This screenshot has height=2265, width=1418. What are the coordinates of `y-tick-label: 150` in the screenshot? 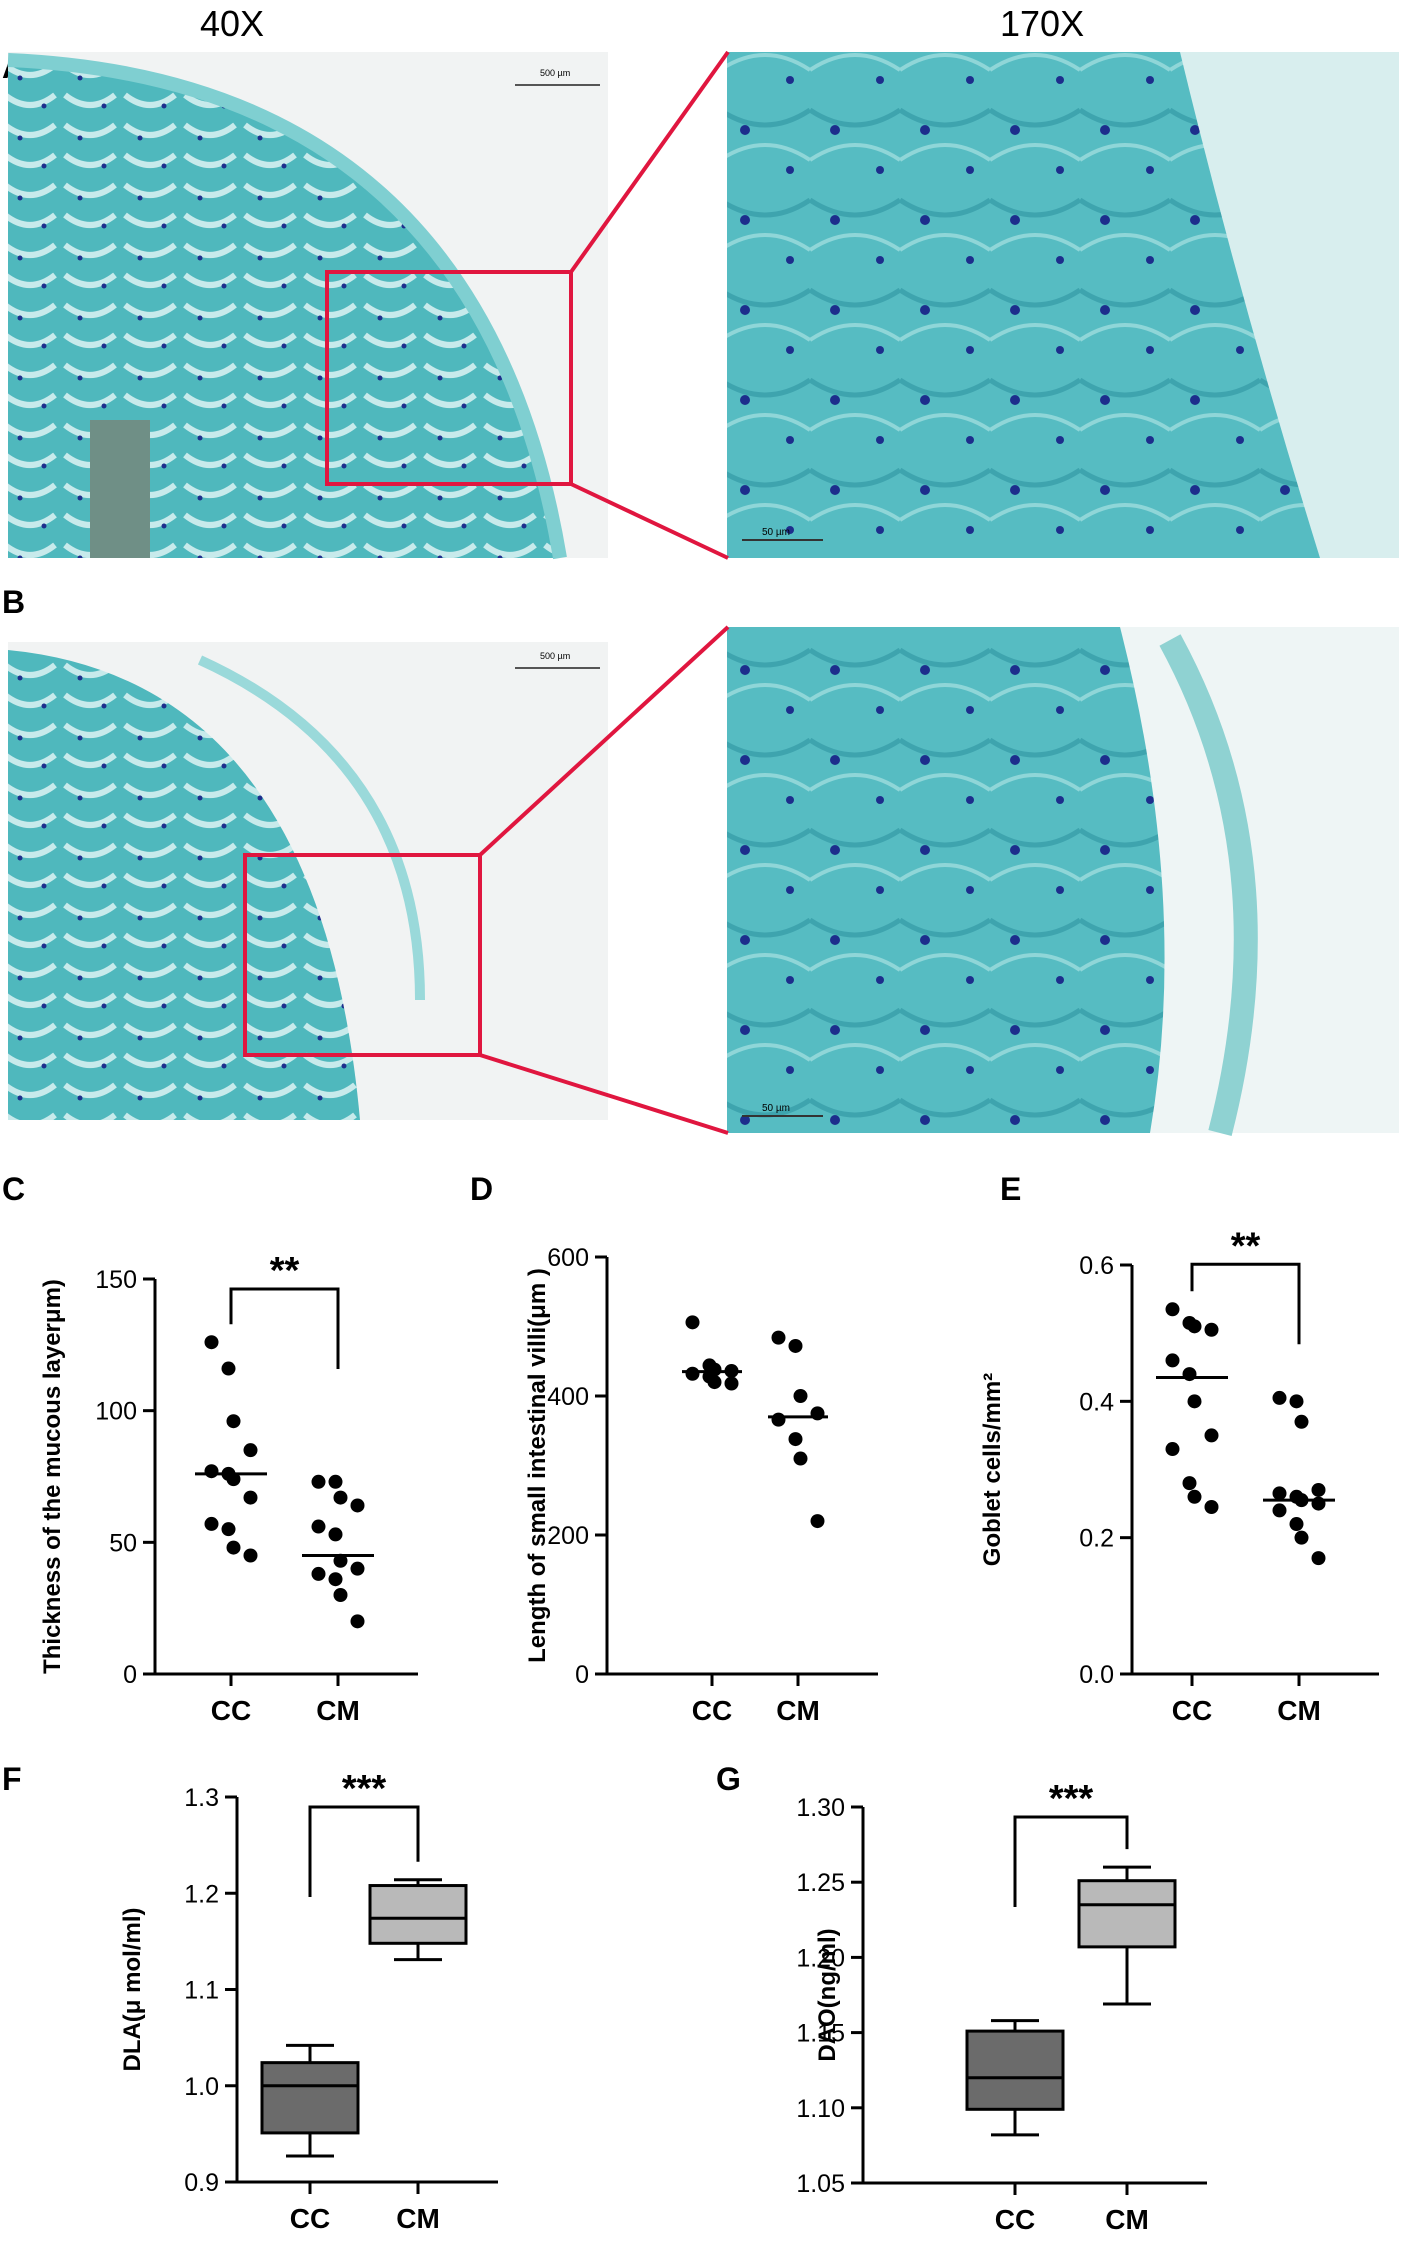 It's located at (116, 1280).